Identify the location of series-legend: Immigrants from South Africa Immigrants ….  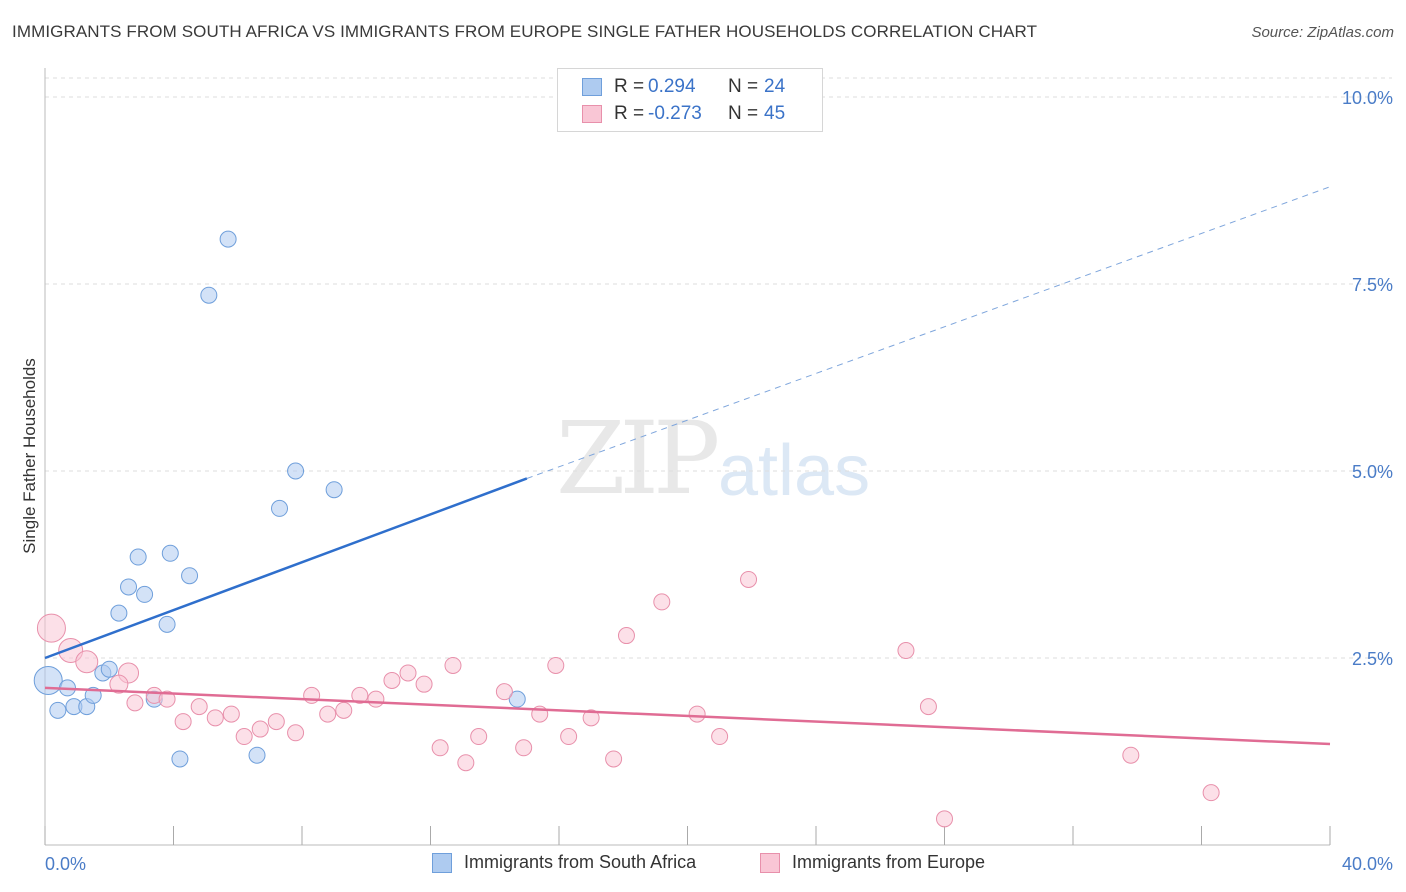
(703, 864).